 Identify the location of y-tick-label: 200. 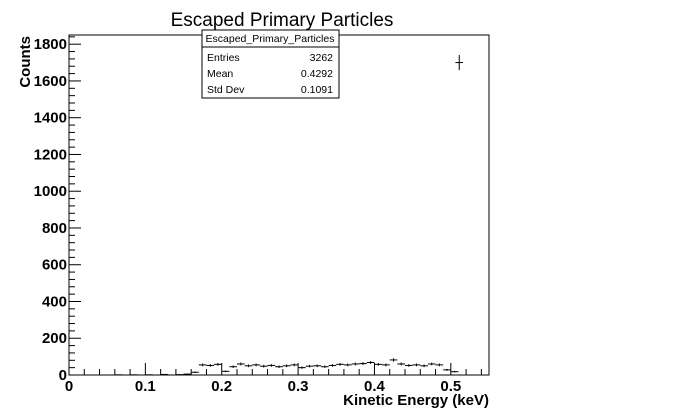
(54, 338).